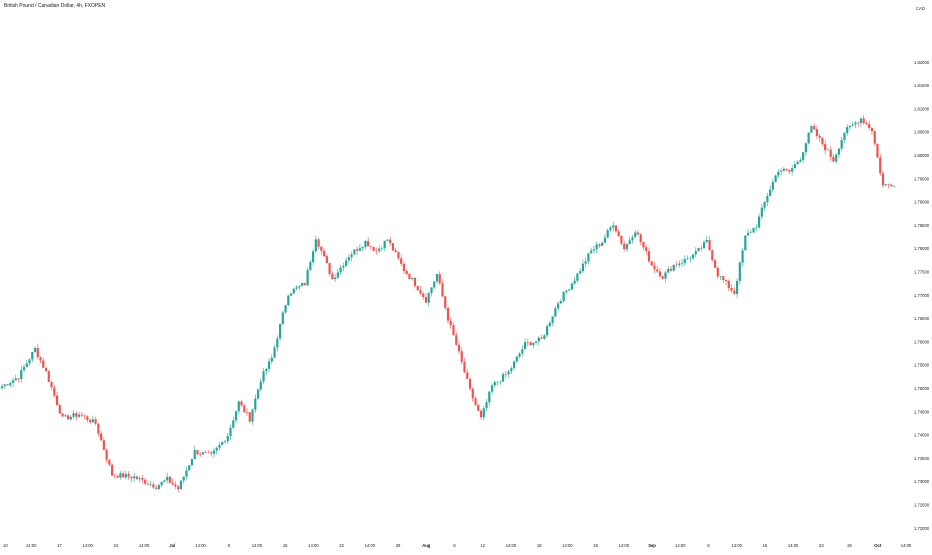  What do you see at coordinates (922, 85) in the screenshot?
I see `price-axis-tick: 1.81500` at bounding box center [922, 85].